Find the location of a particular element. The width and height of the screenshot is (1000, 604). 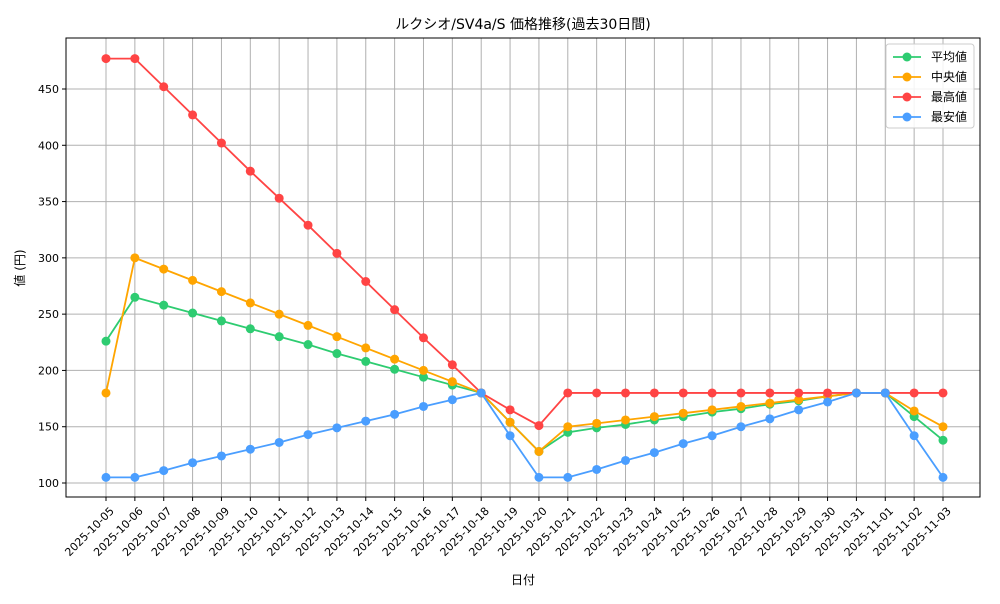

y-tick-label: 200 is located at coordinates (48, 370).